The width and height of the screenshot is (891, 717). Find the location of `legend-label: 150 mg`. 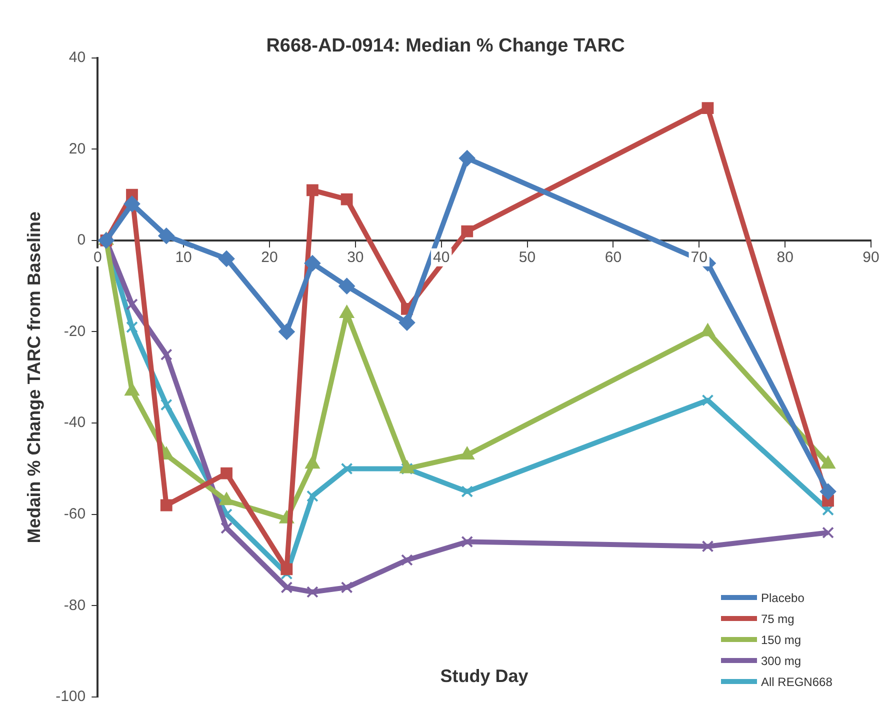

legend-label: 150 mg is located at coordinates (781, 639).